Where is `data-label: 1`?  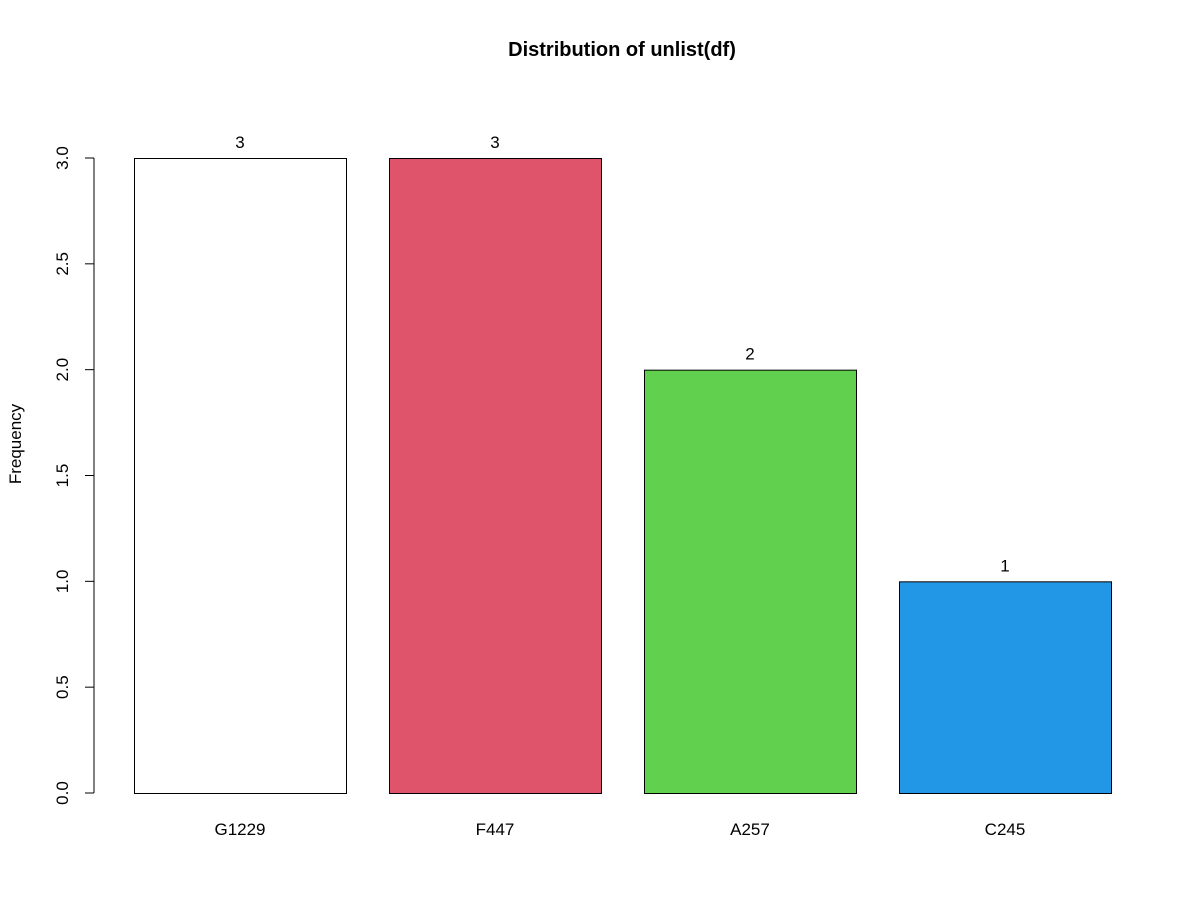
data-label: 1 is located at coordinates (1004, 565).